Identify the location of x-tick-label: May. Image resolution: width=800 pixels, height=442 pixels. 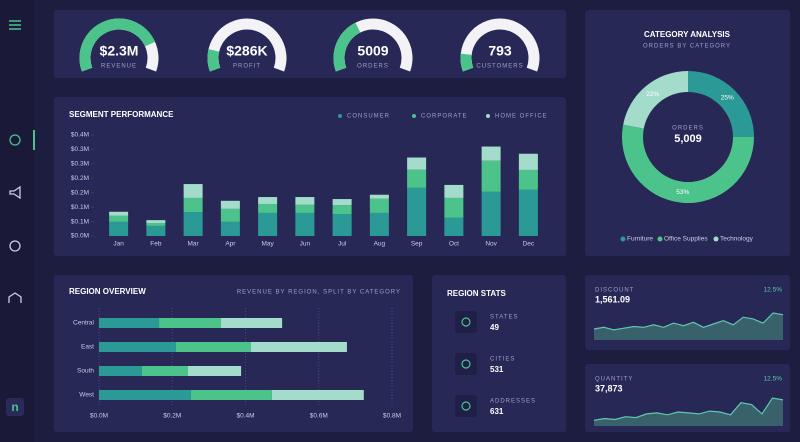
(267, 244).